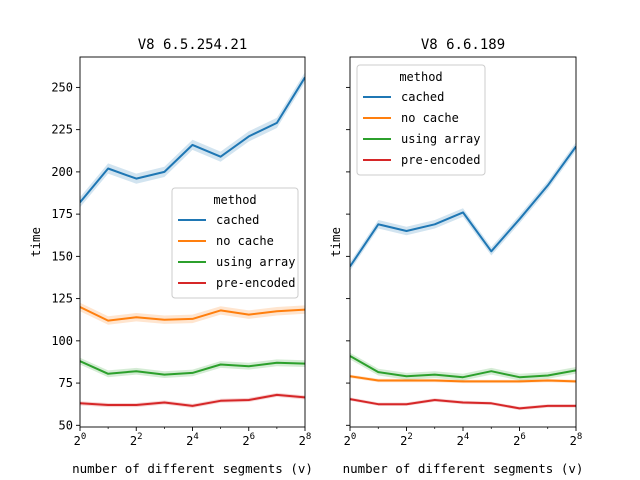  I want to click on series-band-pre-encoded, so click(463, 404).